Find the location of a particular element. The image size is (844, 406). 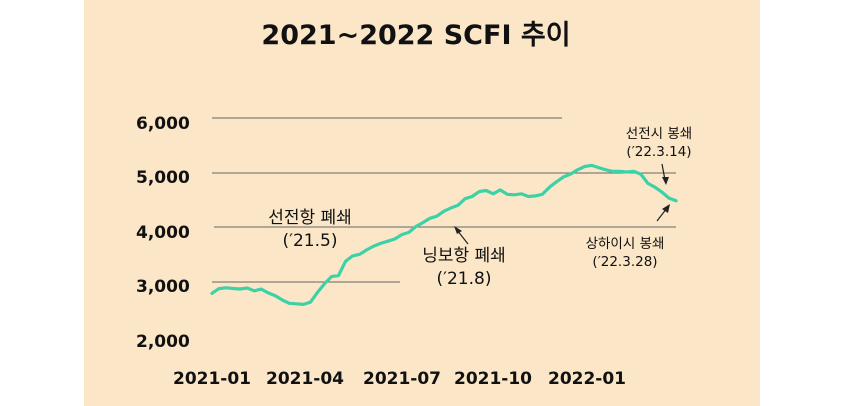

annotation-title: 닝보항 폐쇄 is located at coordinates (464, 256).